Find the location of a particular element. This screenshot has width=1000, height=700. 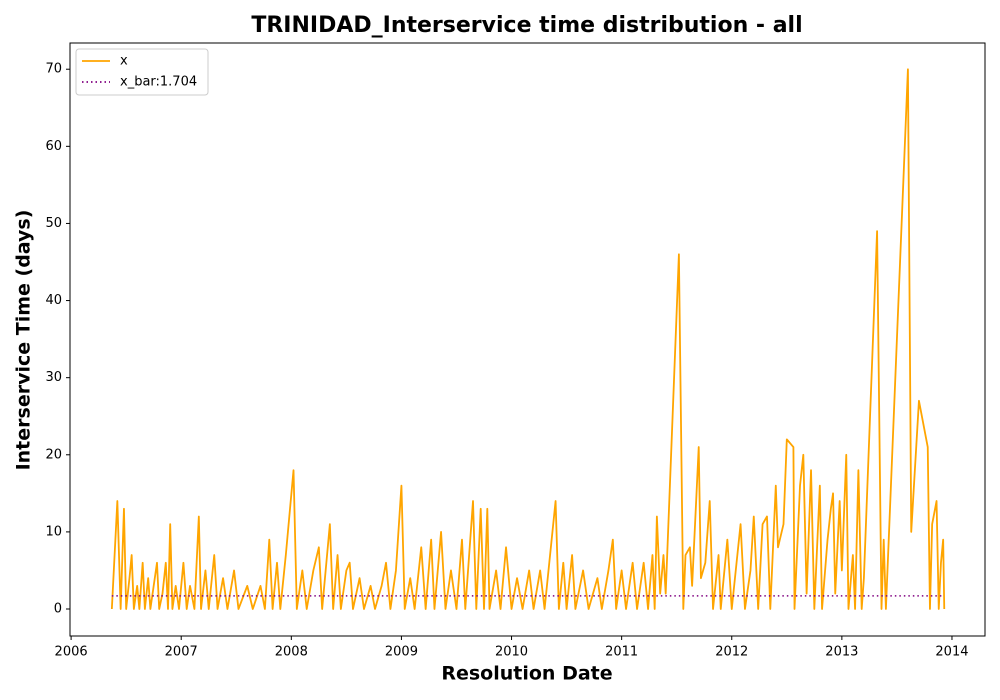

legend-label: x is located at coordinates (124, 61).